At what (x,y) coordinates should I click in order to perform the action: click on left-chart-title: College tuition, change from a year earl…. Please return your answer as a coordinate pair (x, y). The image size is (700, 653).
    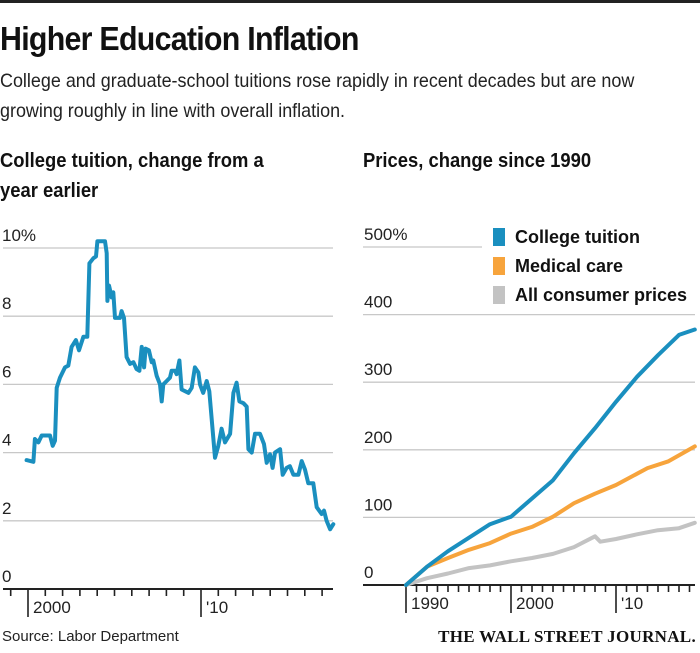
    Looking at the image, I should click on (132, 176).